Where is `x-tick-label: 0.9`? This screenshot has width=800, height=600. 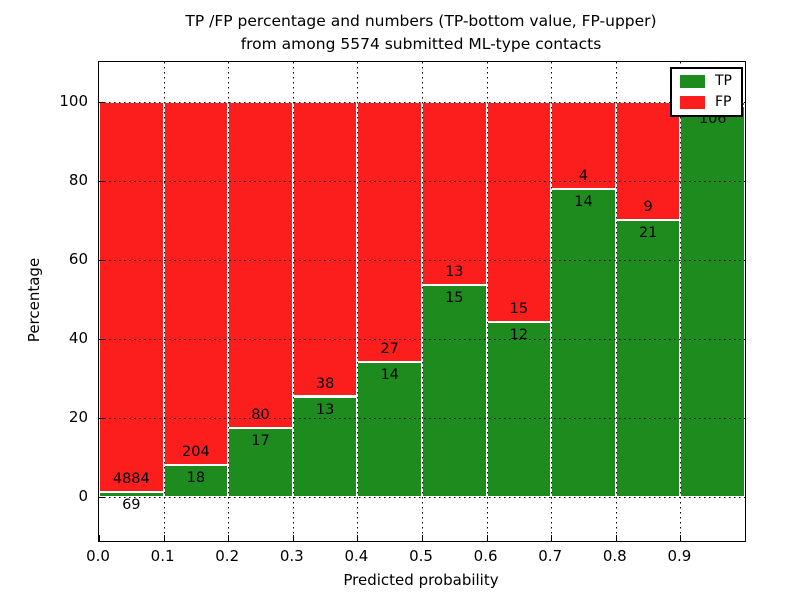 x-tick-label: 0.9 is located at coordinates (679, 556).